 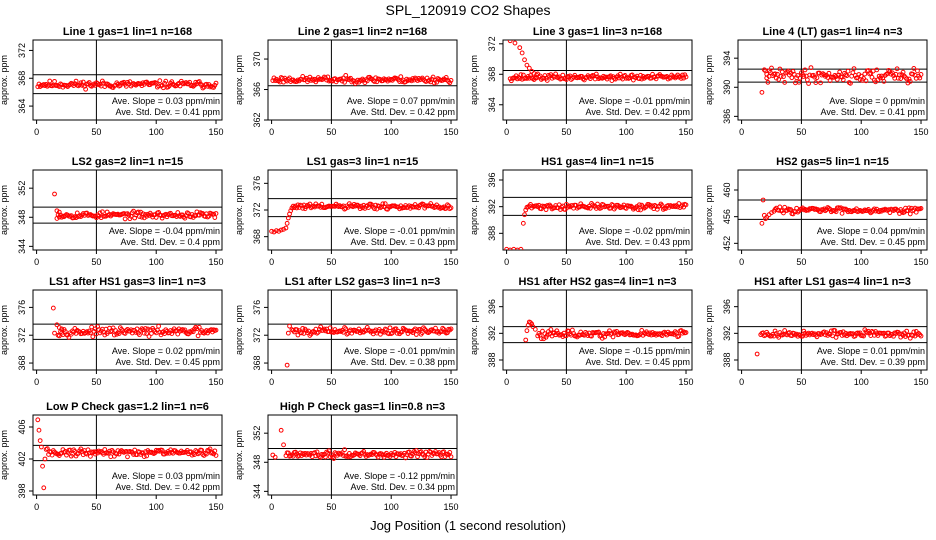 What do you see at coordinates (492, 333) in the screenshot?
I see `y-tick-label: 392` at bounding box center [492, 333].